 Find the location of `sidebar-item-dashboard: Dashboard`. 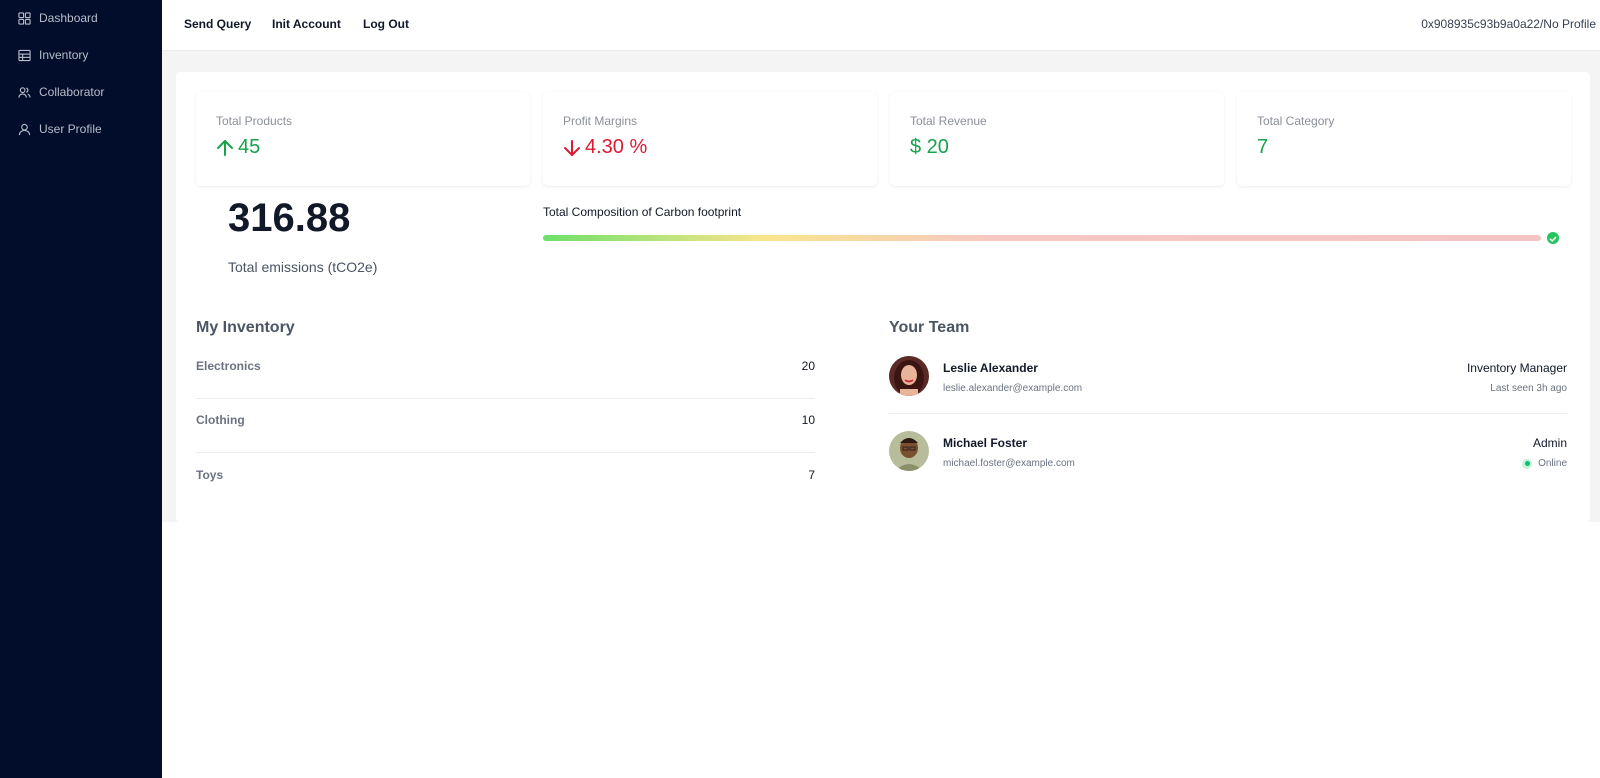

sidebar-item-dashboard: Dashboard is located at coordinates (58, 18).